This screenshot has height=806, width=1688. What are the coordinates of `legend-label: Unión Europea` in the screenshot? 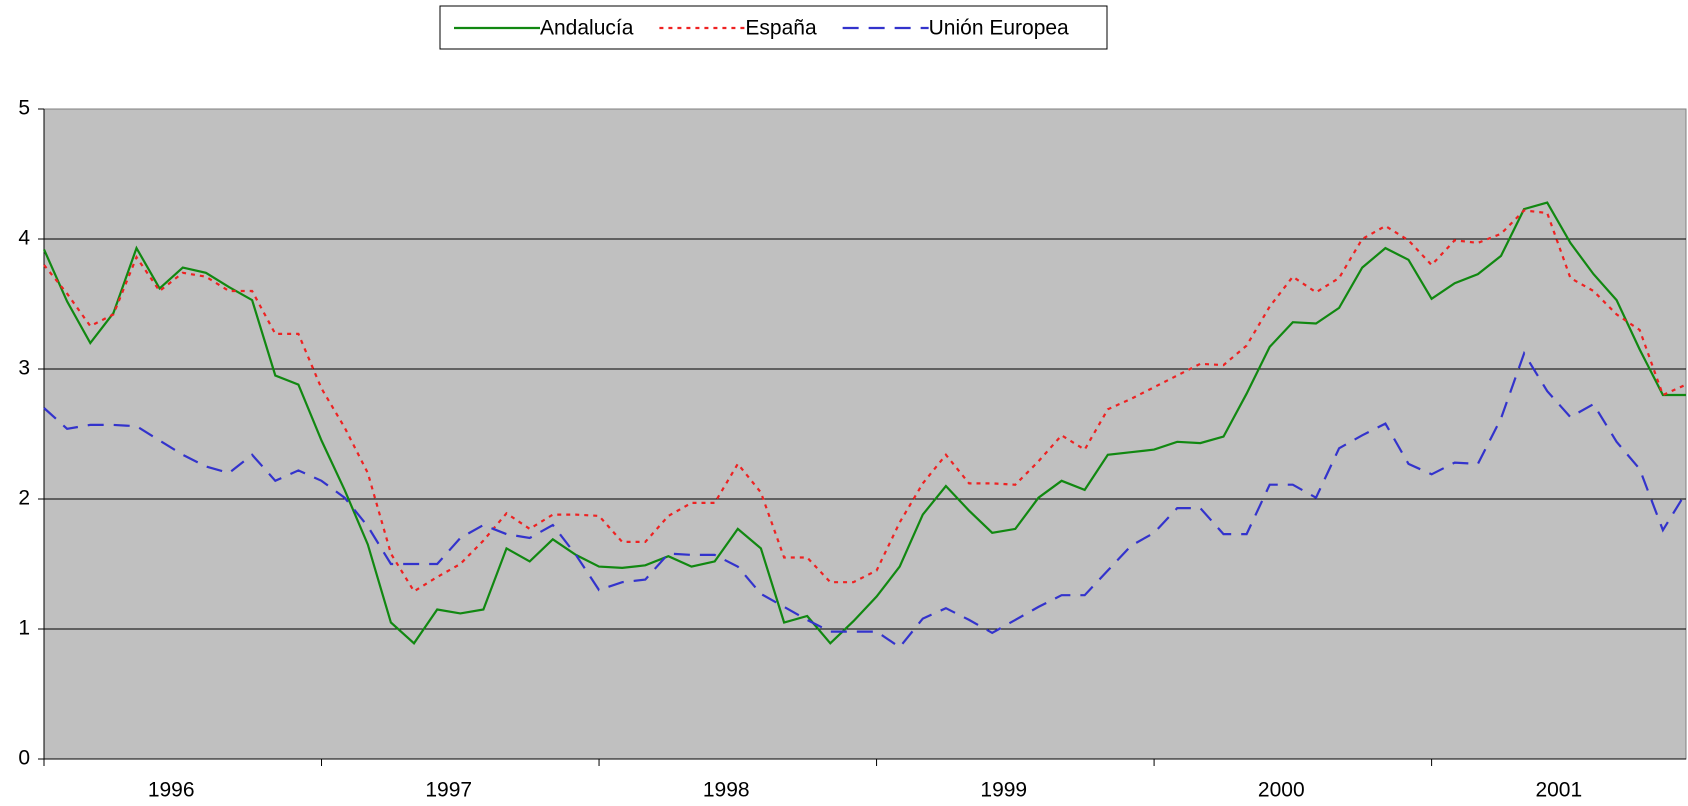 It's located at (999, 28).